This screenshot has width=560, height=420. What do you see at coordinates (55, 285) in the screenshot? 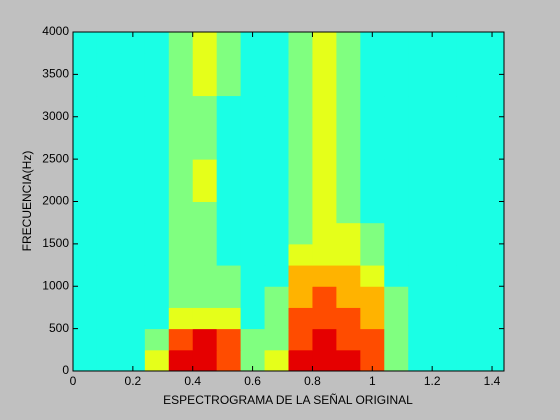
I see `y-tick-label: 1000` at bounding box center [55, 285].